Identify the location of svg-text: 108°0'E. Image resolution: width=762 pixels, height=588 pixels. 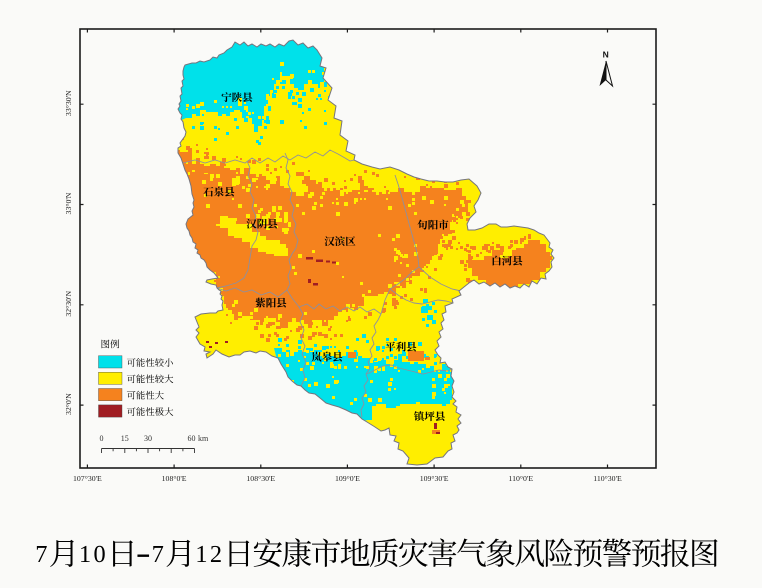
(174, 478).